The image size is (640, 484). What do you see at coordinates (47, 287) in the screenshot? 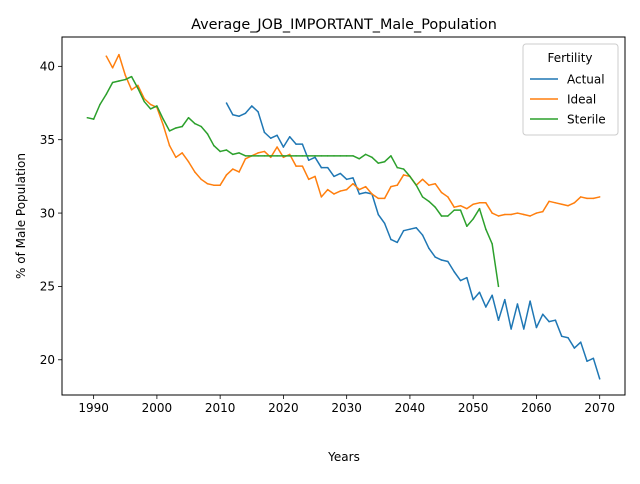
I see `y-tick-label: 25` at bounding box center [47, 287].